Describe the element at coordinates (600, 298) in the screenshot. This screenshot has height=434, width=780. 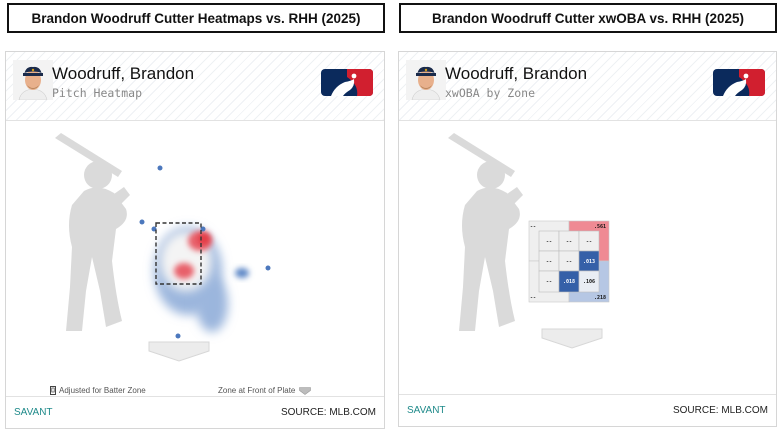
I see `zone-label-outer-br: .218` at that location.